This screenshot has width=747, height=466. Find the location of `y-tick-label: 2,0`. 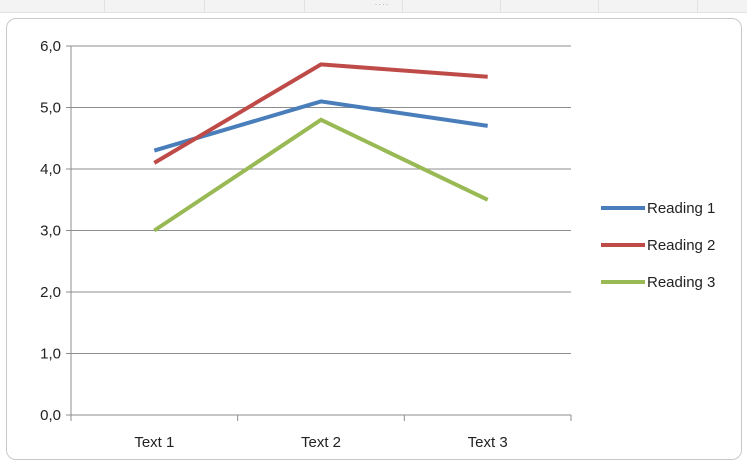

y-tick-label: 2,0 is located at coordinates (50, 292).